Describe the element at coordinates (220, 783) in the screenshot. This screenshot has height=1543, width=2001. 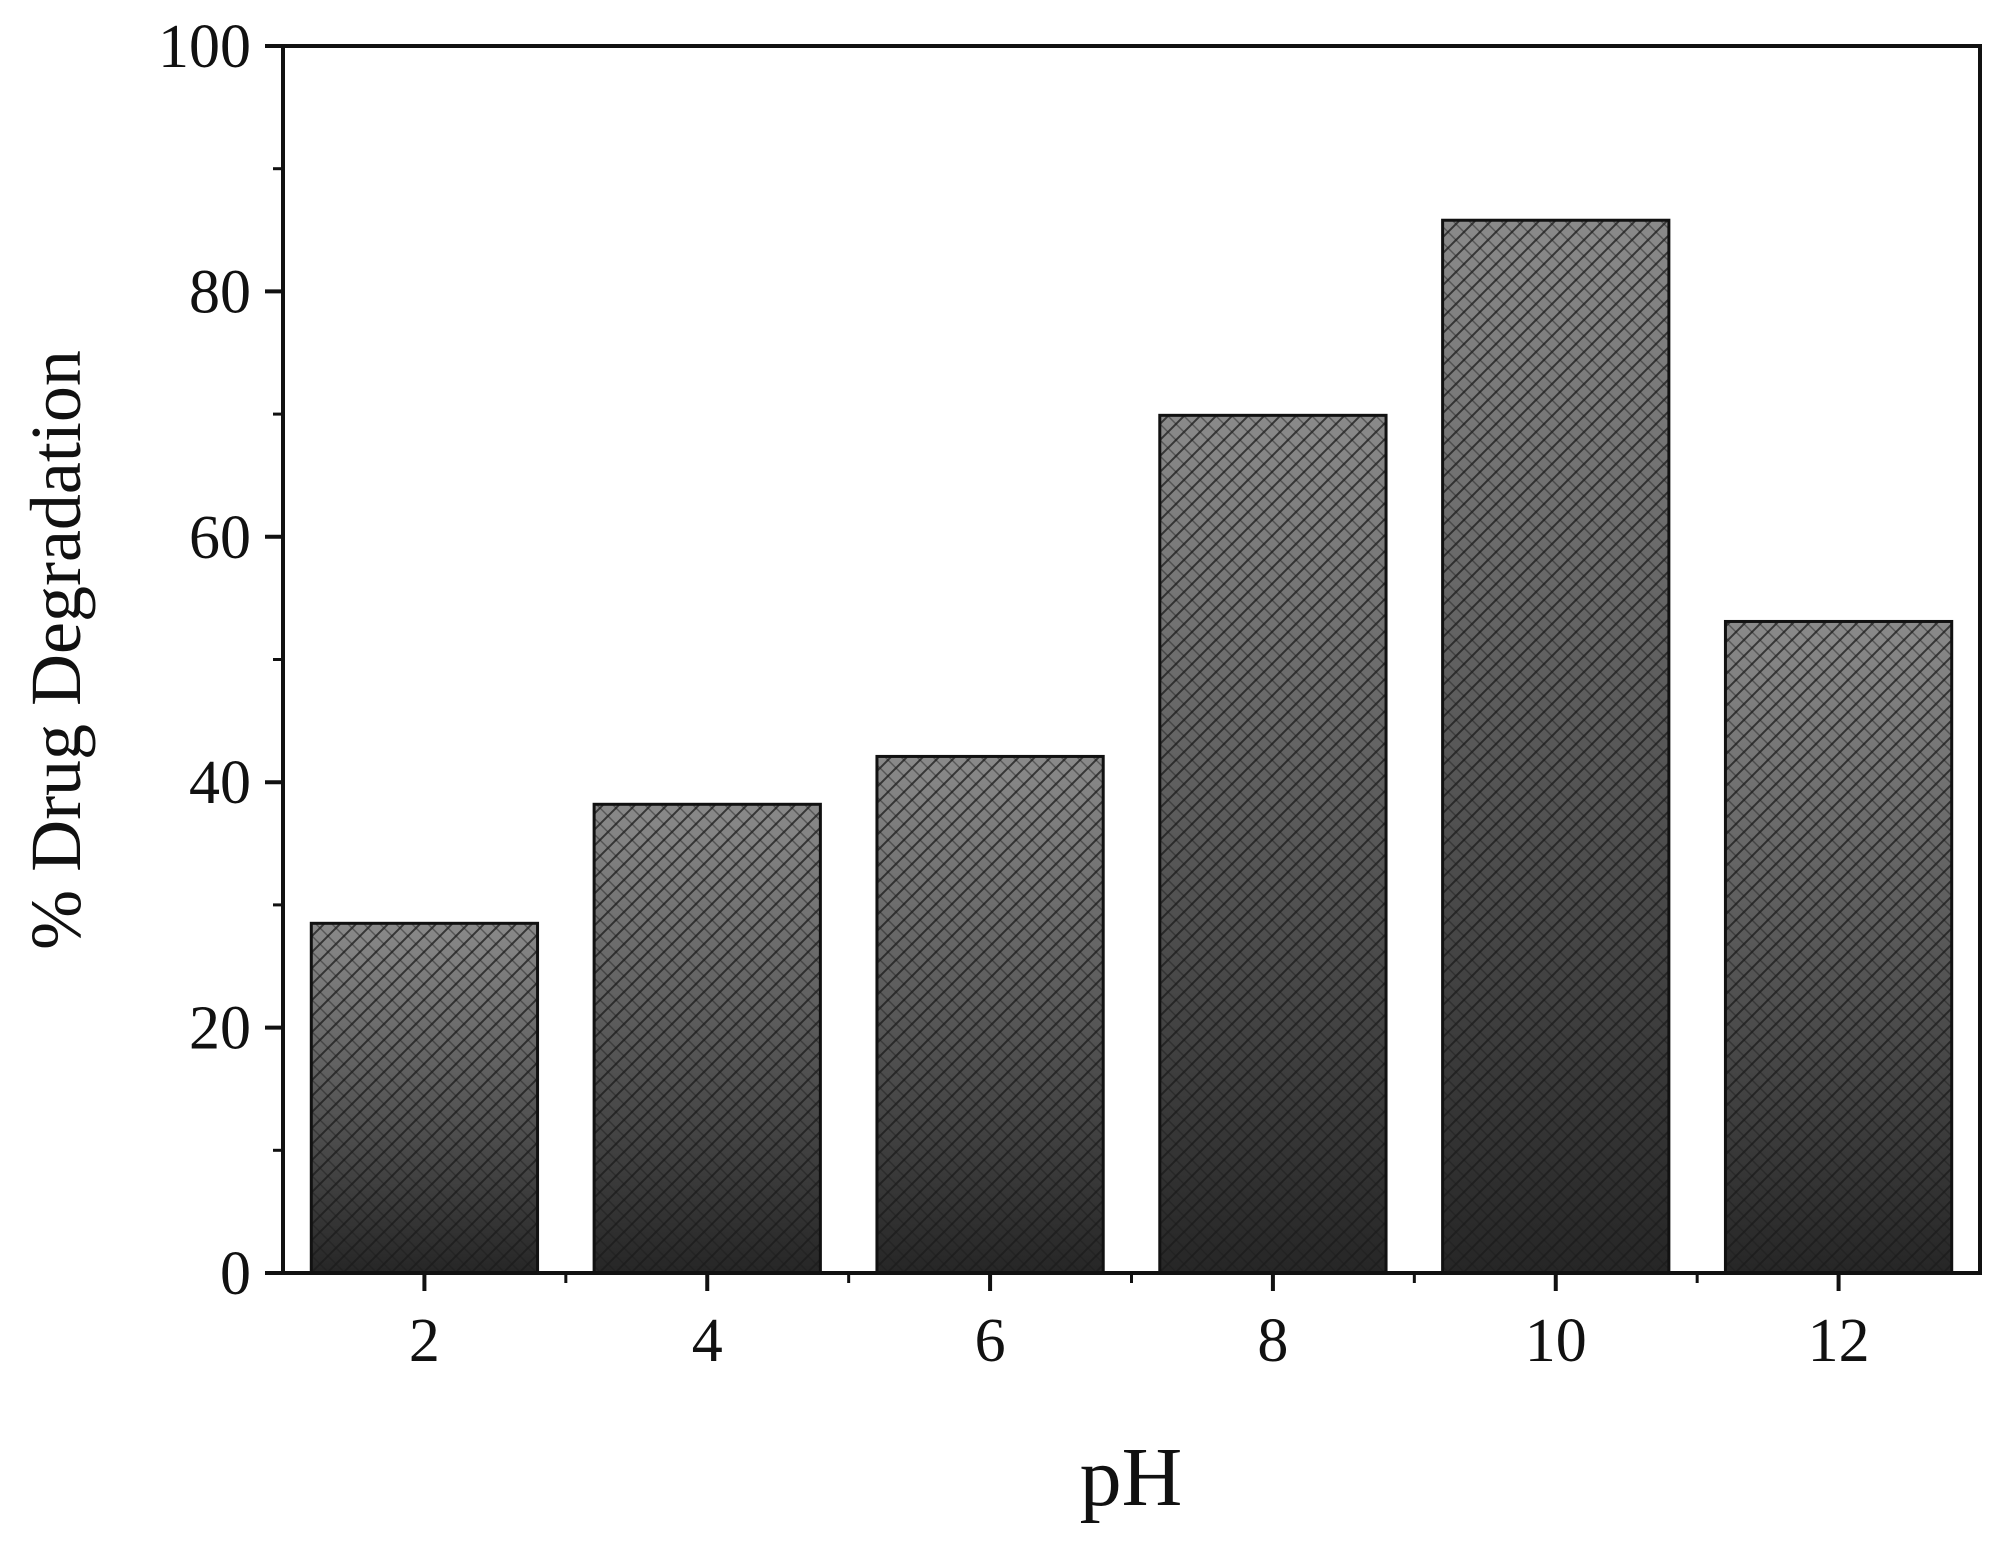
I see `y-tick-label: 40` at that location.